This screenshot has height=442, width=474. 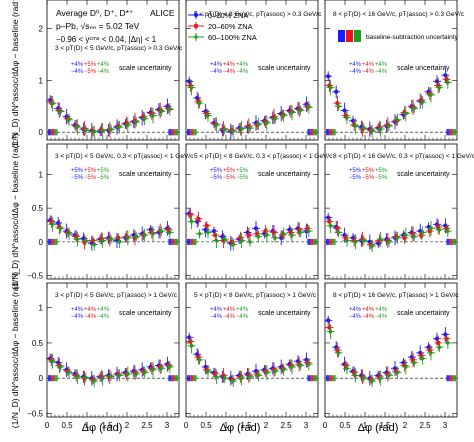 I want to click on x-tick-label: 1.5, so click(x=246, y=425).